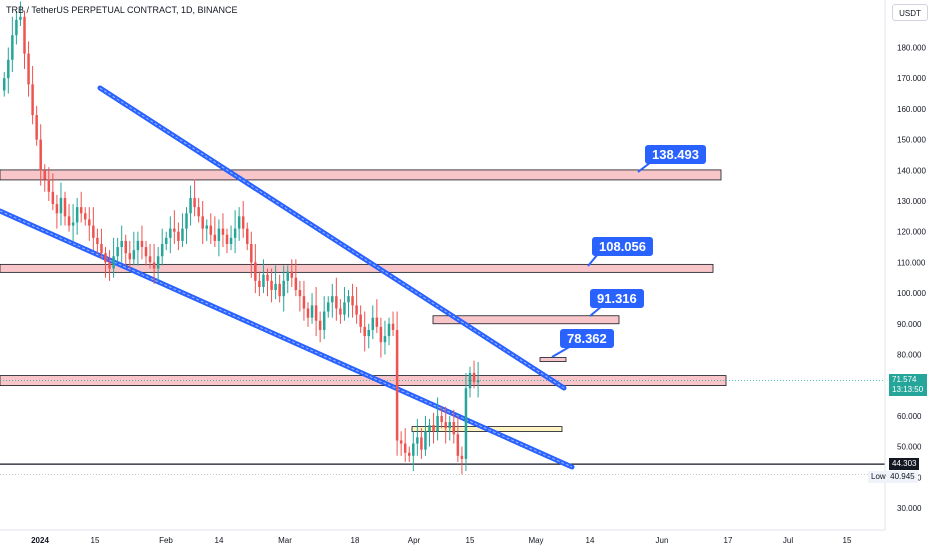  I want to click on x-tick-label: May, so click(535, 540).